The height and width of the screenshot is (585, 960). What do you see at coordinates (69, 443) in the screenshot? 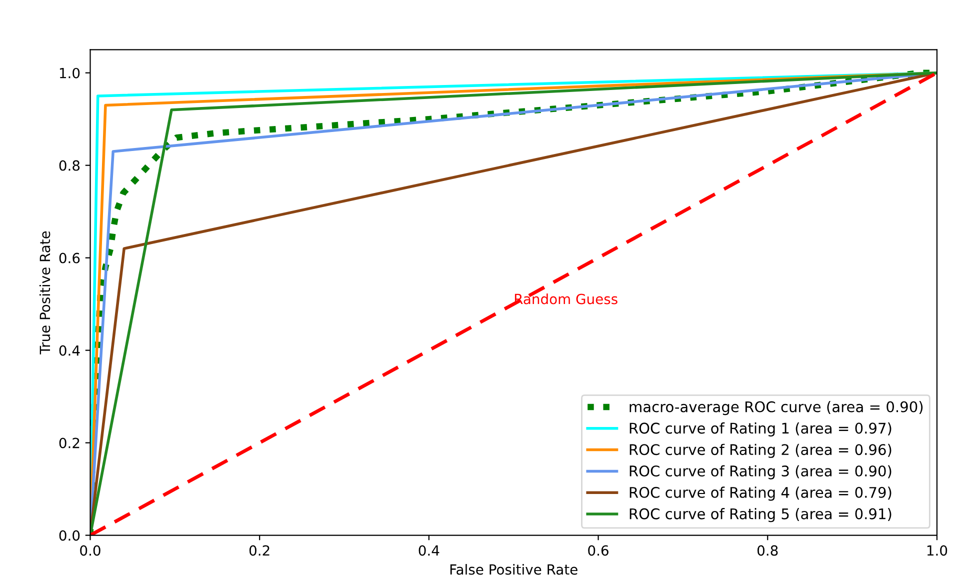
I see `y-tick-label: 0.2` at bounding box center [69, 443].